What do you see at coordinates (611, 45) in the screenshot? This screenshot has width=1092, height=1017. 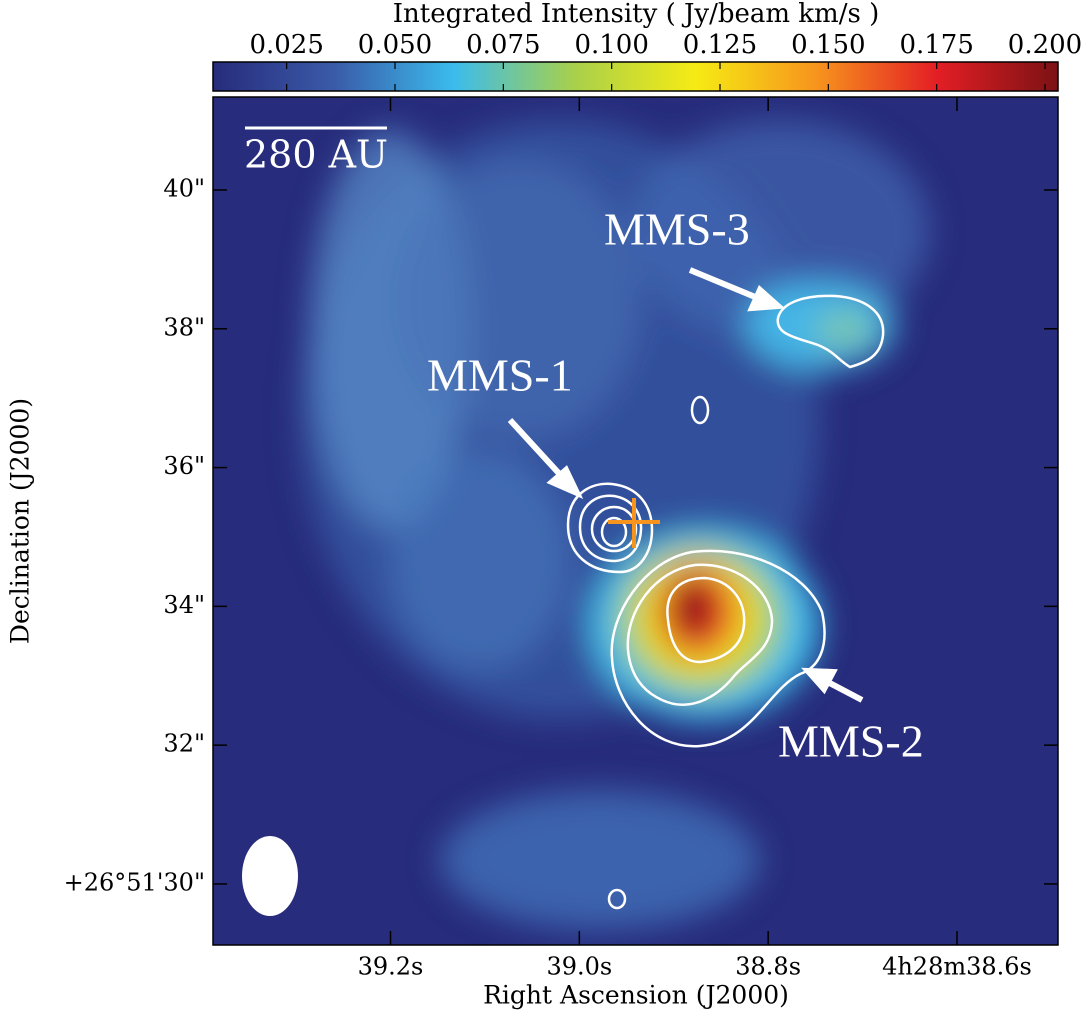 I see `colorbar-tick-label: 0.100` at bounding box center [611, 45].